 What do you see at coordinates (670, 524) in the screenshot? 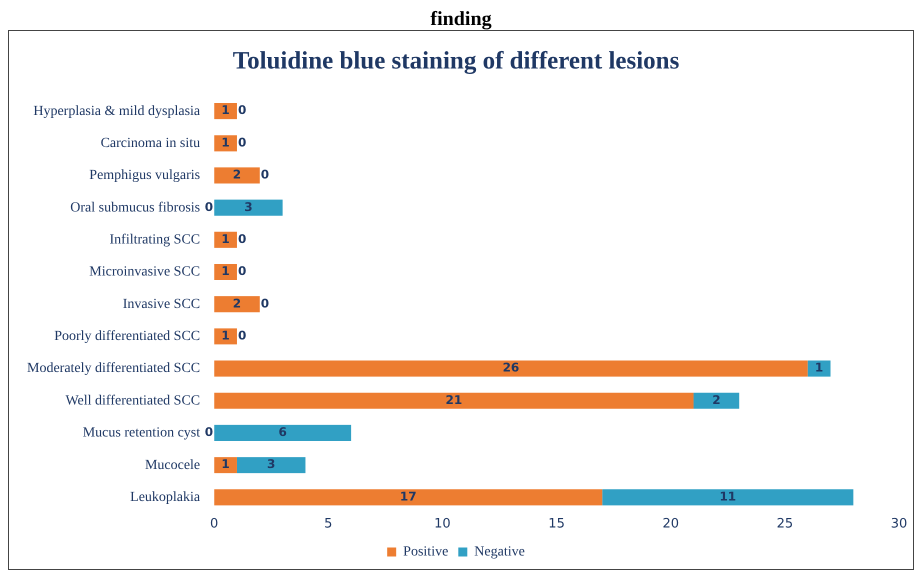
I see `x-tick-label: 20` at bounding box center [670, 524].